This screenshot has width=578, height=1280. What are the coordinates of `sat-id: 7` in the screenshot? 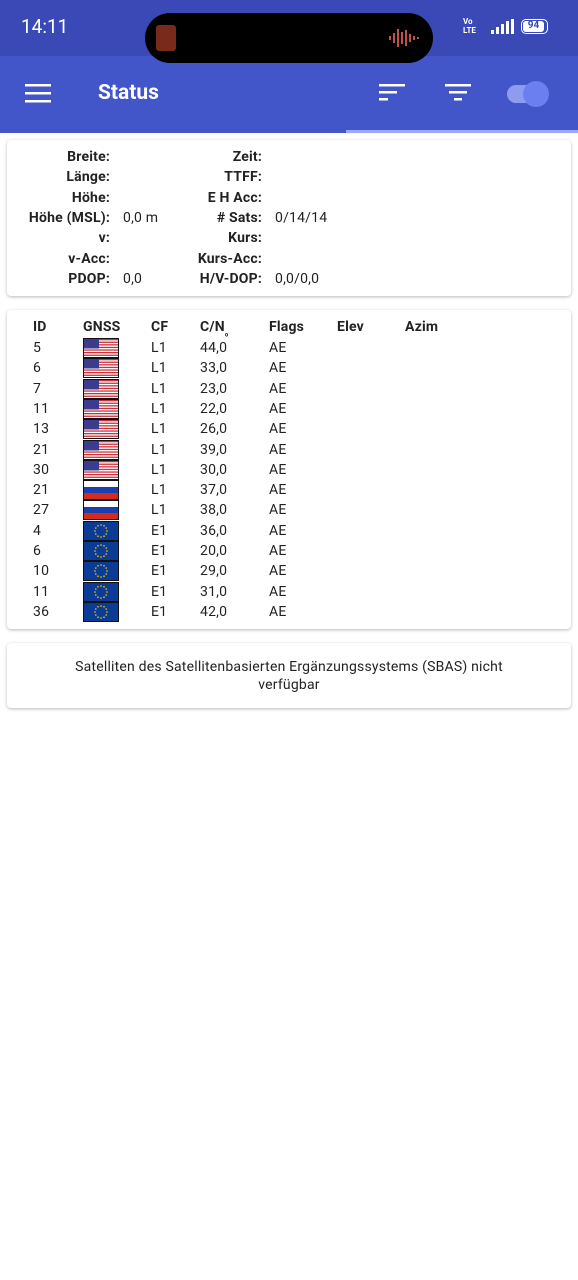 It's located at (37, 388).